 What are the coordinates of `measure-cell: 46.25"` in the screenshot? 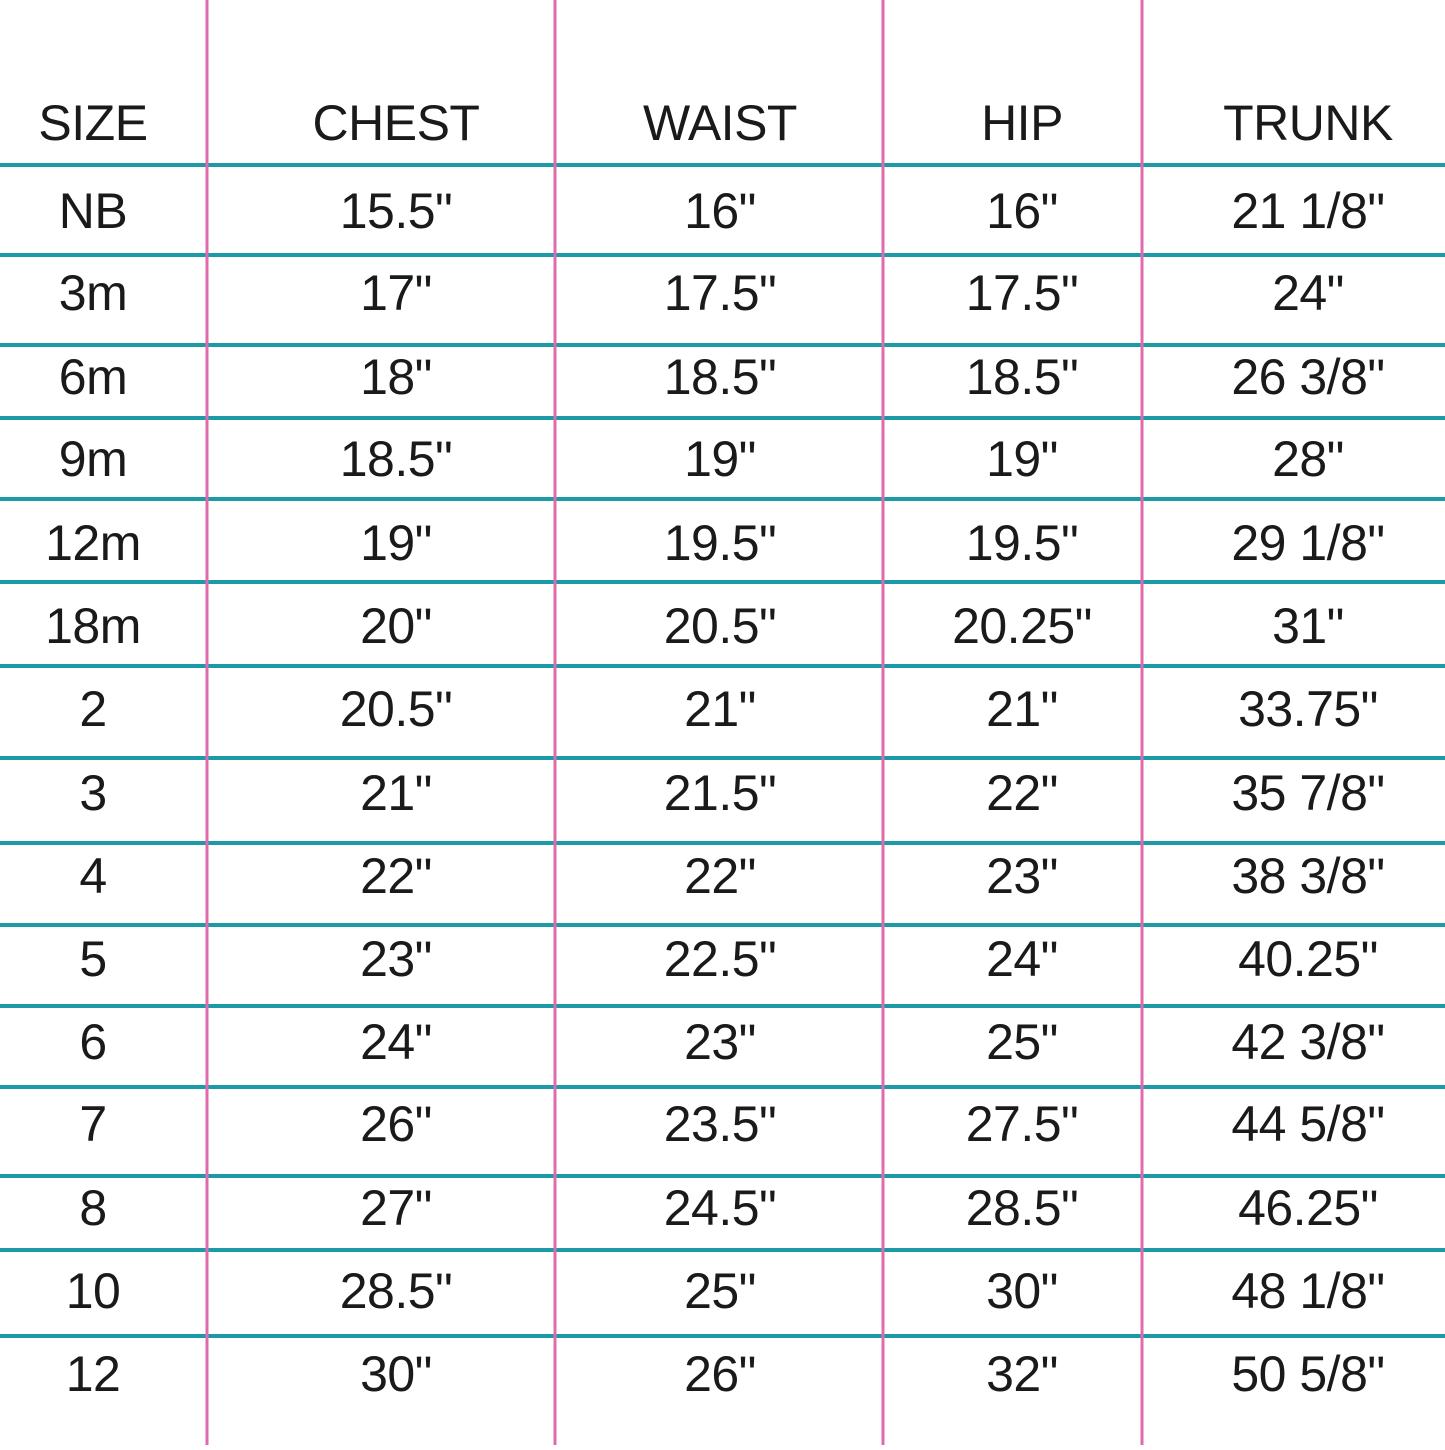 It's located at (1308, 1208).